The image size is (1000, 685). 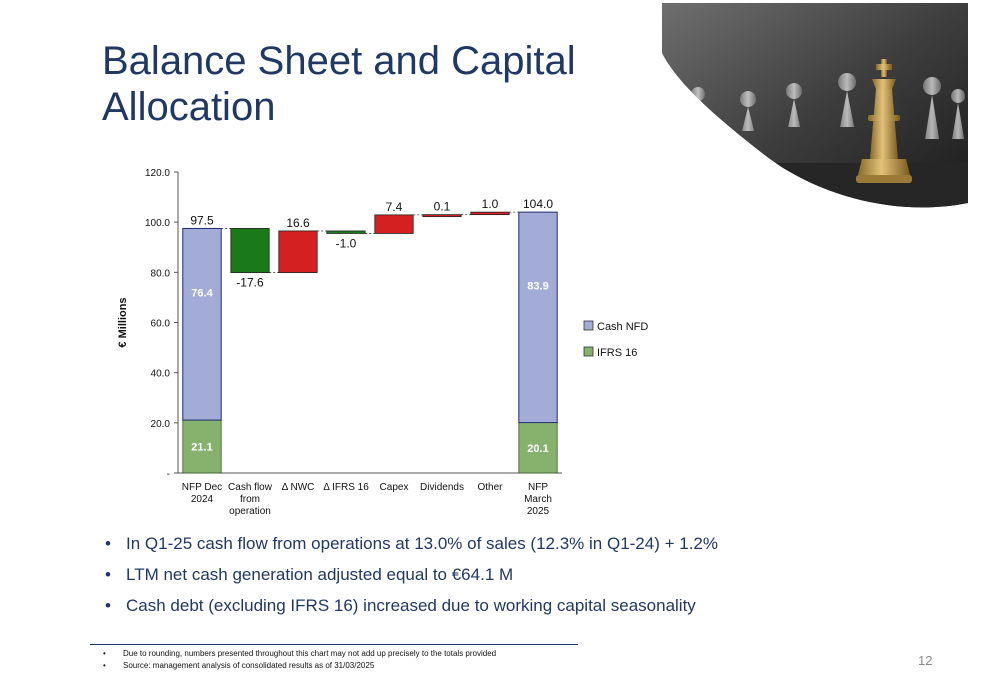 What do you see at coordinates (250, 511) in the screenshot?
I see `x-category-label: operation` at bounding box center [250, 511].